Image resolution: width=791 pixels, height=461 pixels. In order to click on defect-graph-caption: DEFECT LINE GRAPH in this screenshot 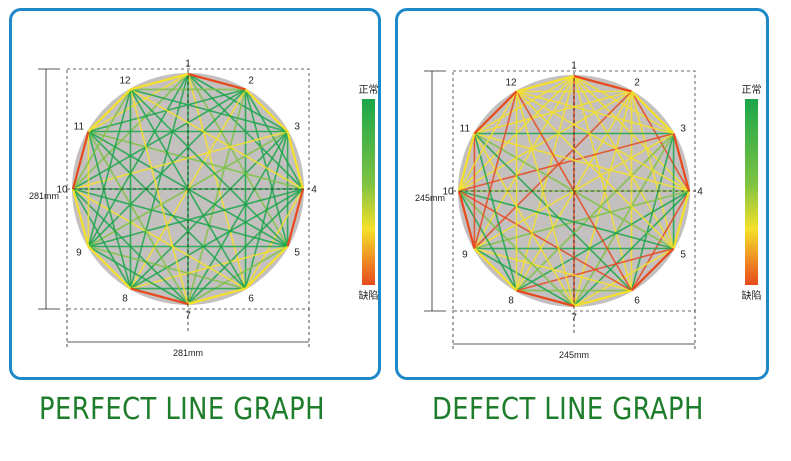, I will do `click(568, 409)`.